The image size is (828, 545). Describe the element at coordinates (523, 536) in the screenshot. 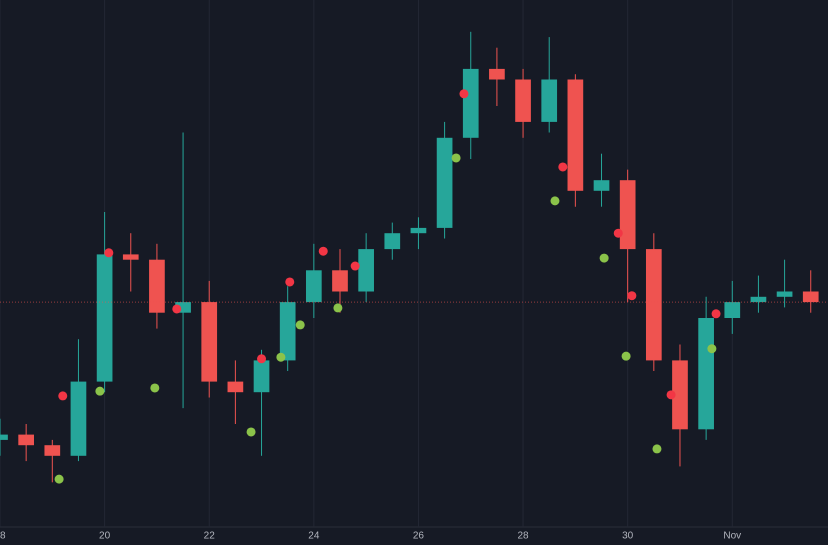

I see `x-tick-label: 28` at that location.